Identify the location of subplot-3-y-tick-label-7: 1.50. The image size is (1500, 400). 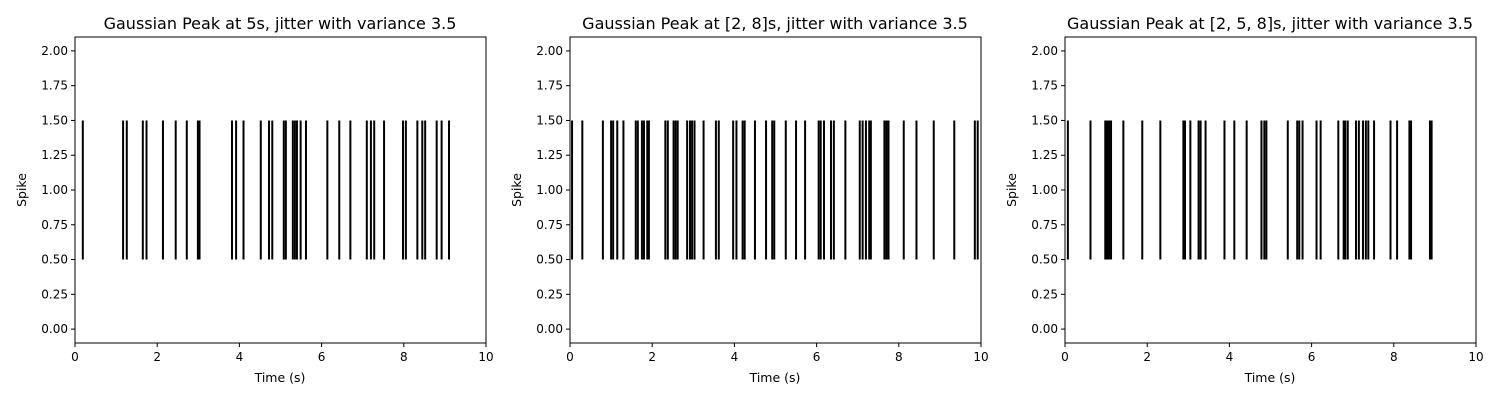
(1044, 120).